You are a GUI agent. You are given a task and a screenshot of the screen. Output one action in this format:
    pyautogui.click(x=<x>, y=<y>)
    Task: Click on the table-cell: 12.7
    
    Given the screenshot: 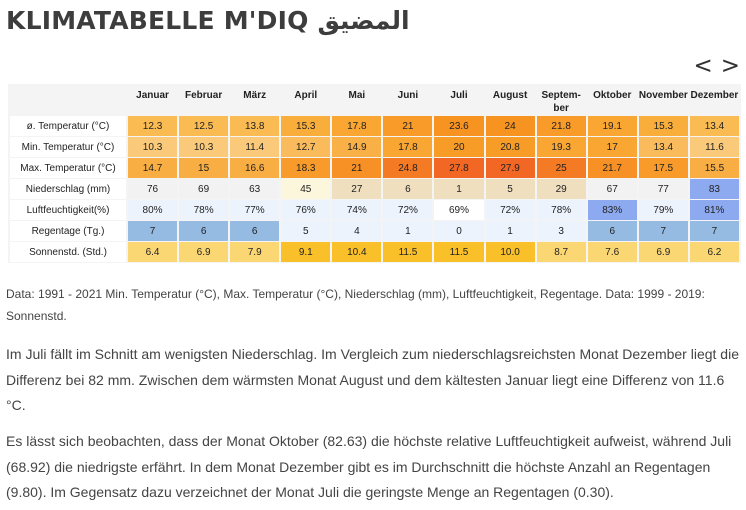 What is the action you would take?
    pyautogui.click(x=306, y=147)
    